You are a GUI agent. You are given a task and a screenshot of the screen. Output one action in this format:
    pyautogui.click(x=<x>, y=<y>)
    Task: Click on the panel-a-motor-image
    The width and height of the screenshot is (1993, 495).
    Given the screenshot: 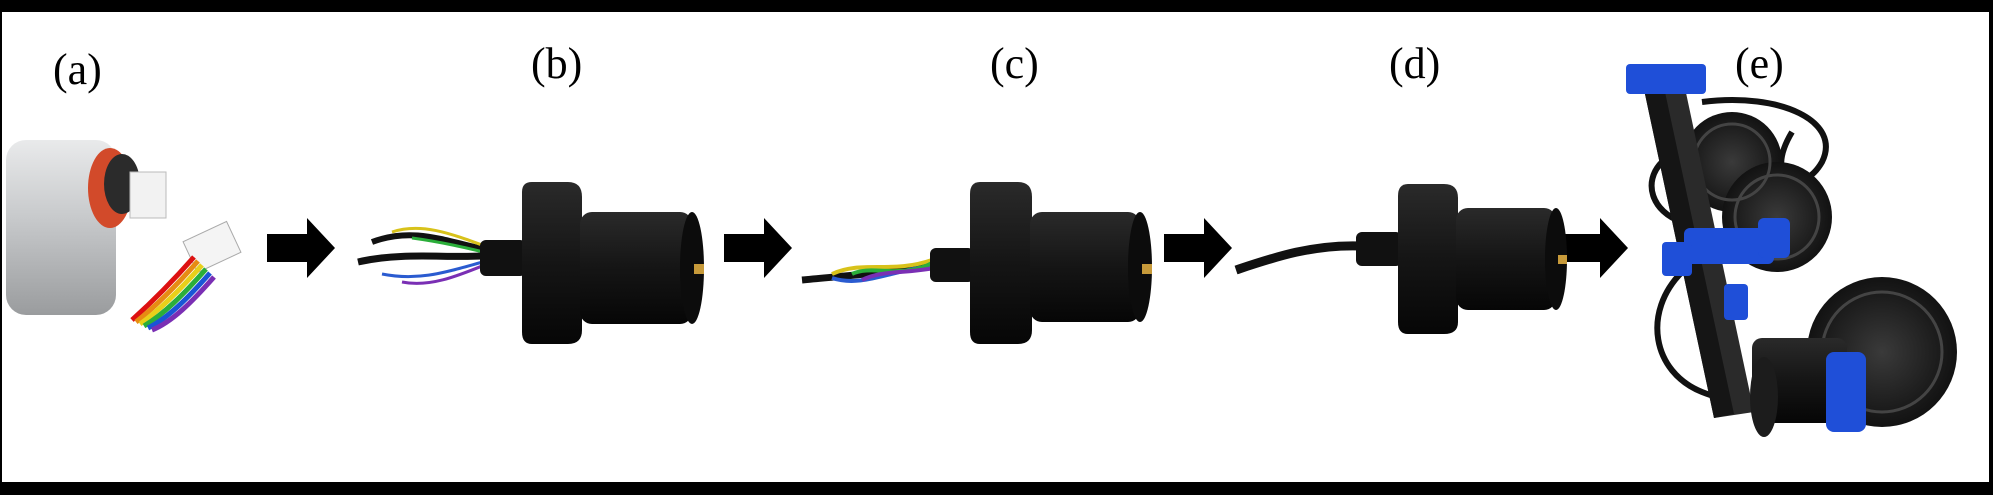 What is the action you would take?
    pyautogui.click(x=124, y=236)
    